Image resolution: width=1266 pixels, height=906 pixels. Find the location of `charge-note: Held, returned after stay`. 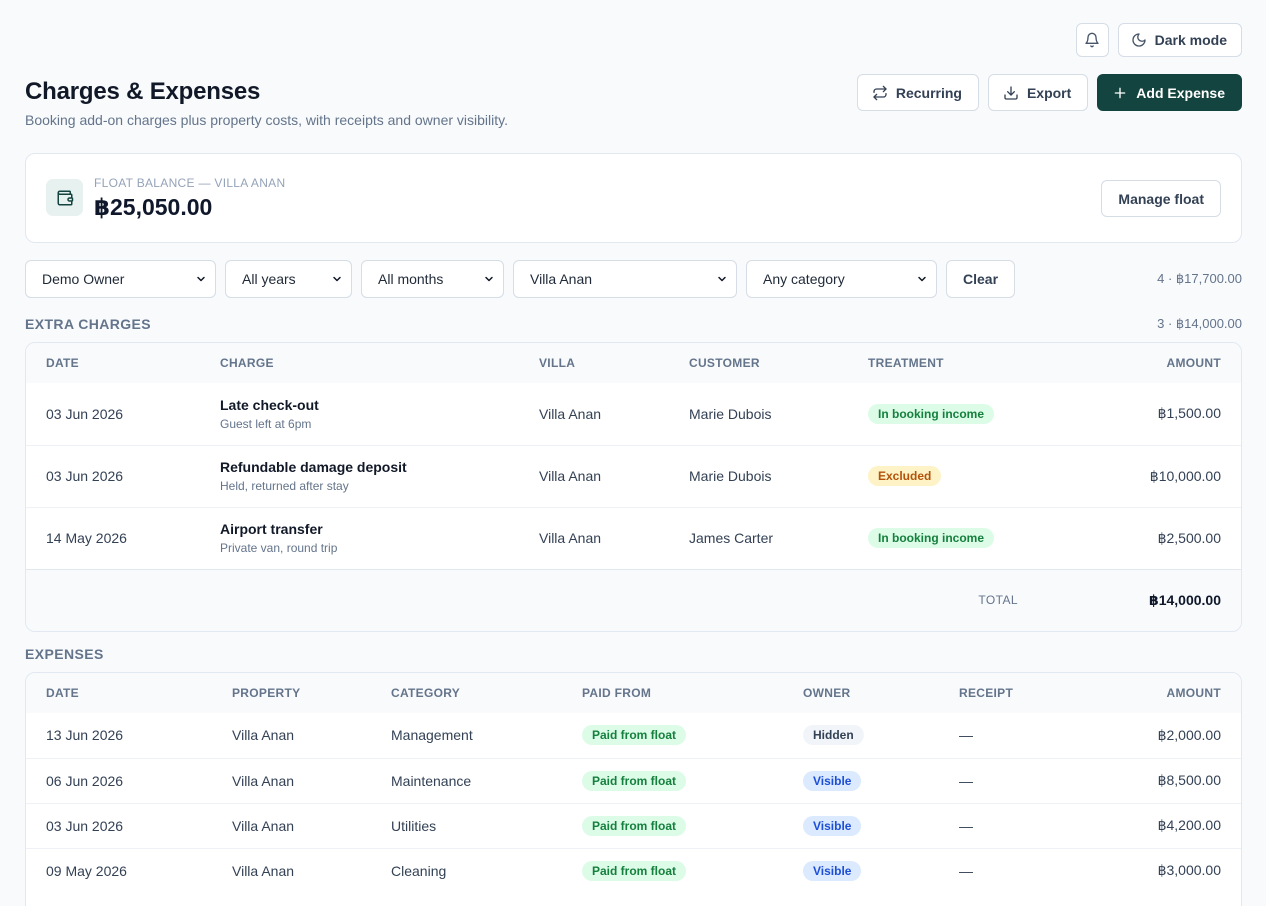

charge-note: Held, returned after stay is located at coordinates (284, 486).